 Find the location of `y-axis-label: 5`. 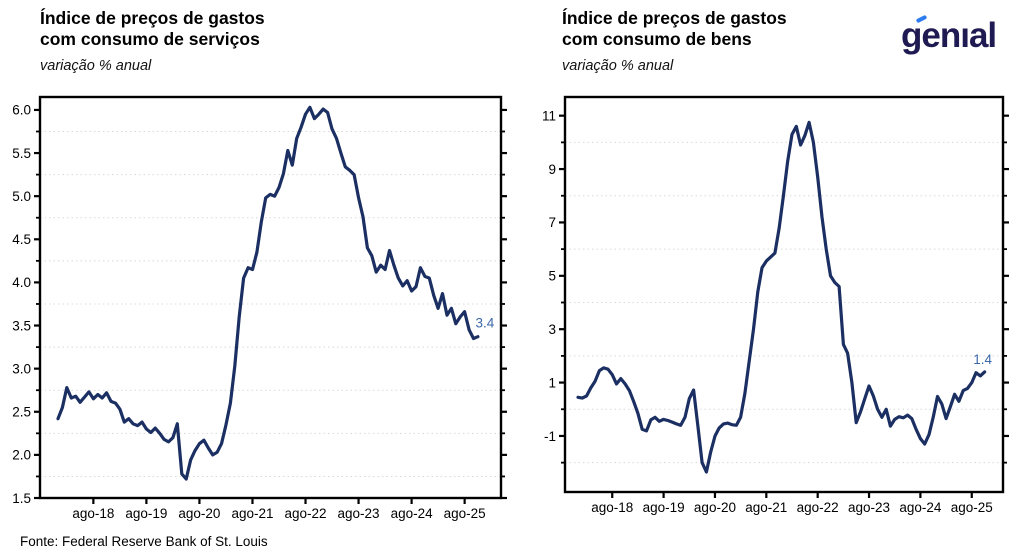

y-axis-label: 5 is located at coordinates (552, 276).